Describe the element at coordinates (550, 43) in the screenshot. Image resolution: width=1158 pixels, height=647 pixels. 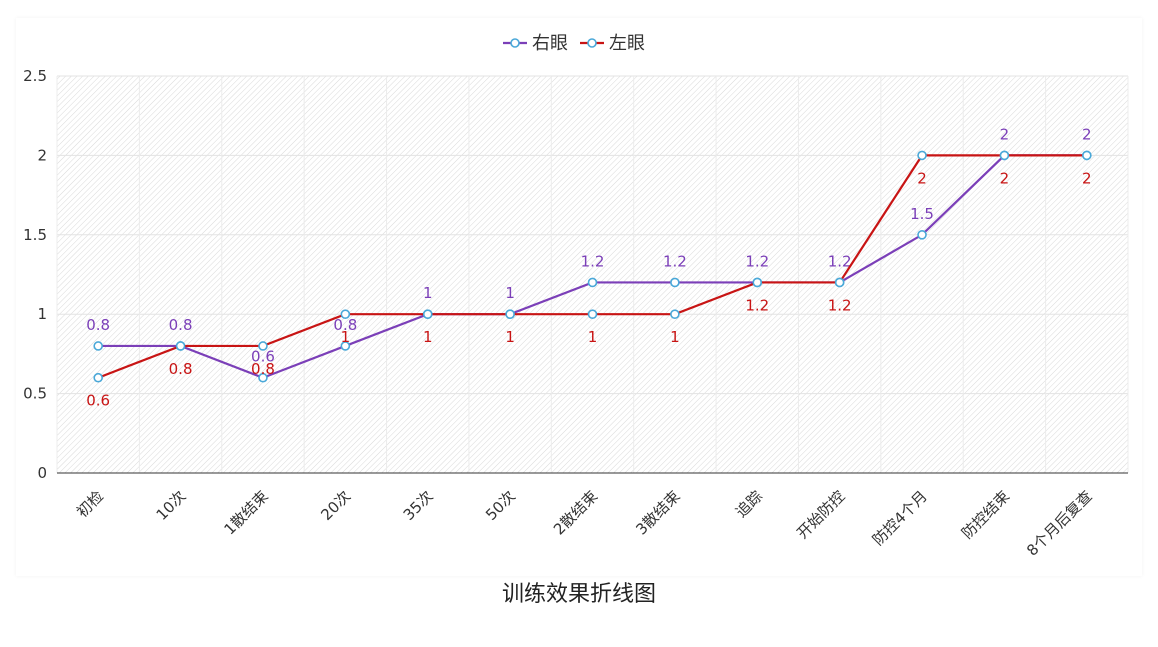
I see `legend-label: 右眼` at that location.